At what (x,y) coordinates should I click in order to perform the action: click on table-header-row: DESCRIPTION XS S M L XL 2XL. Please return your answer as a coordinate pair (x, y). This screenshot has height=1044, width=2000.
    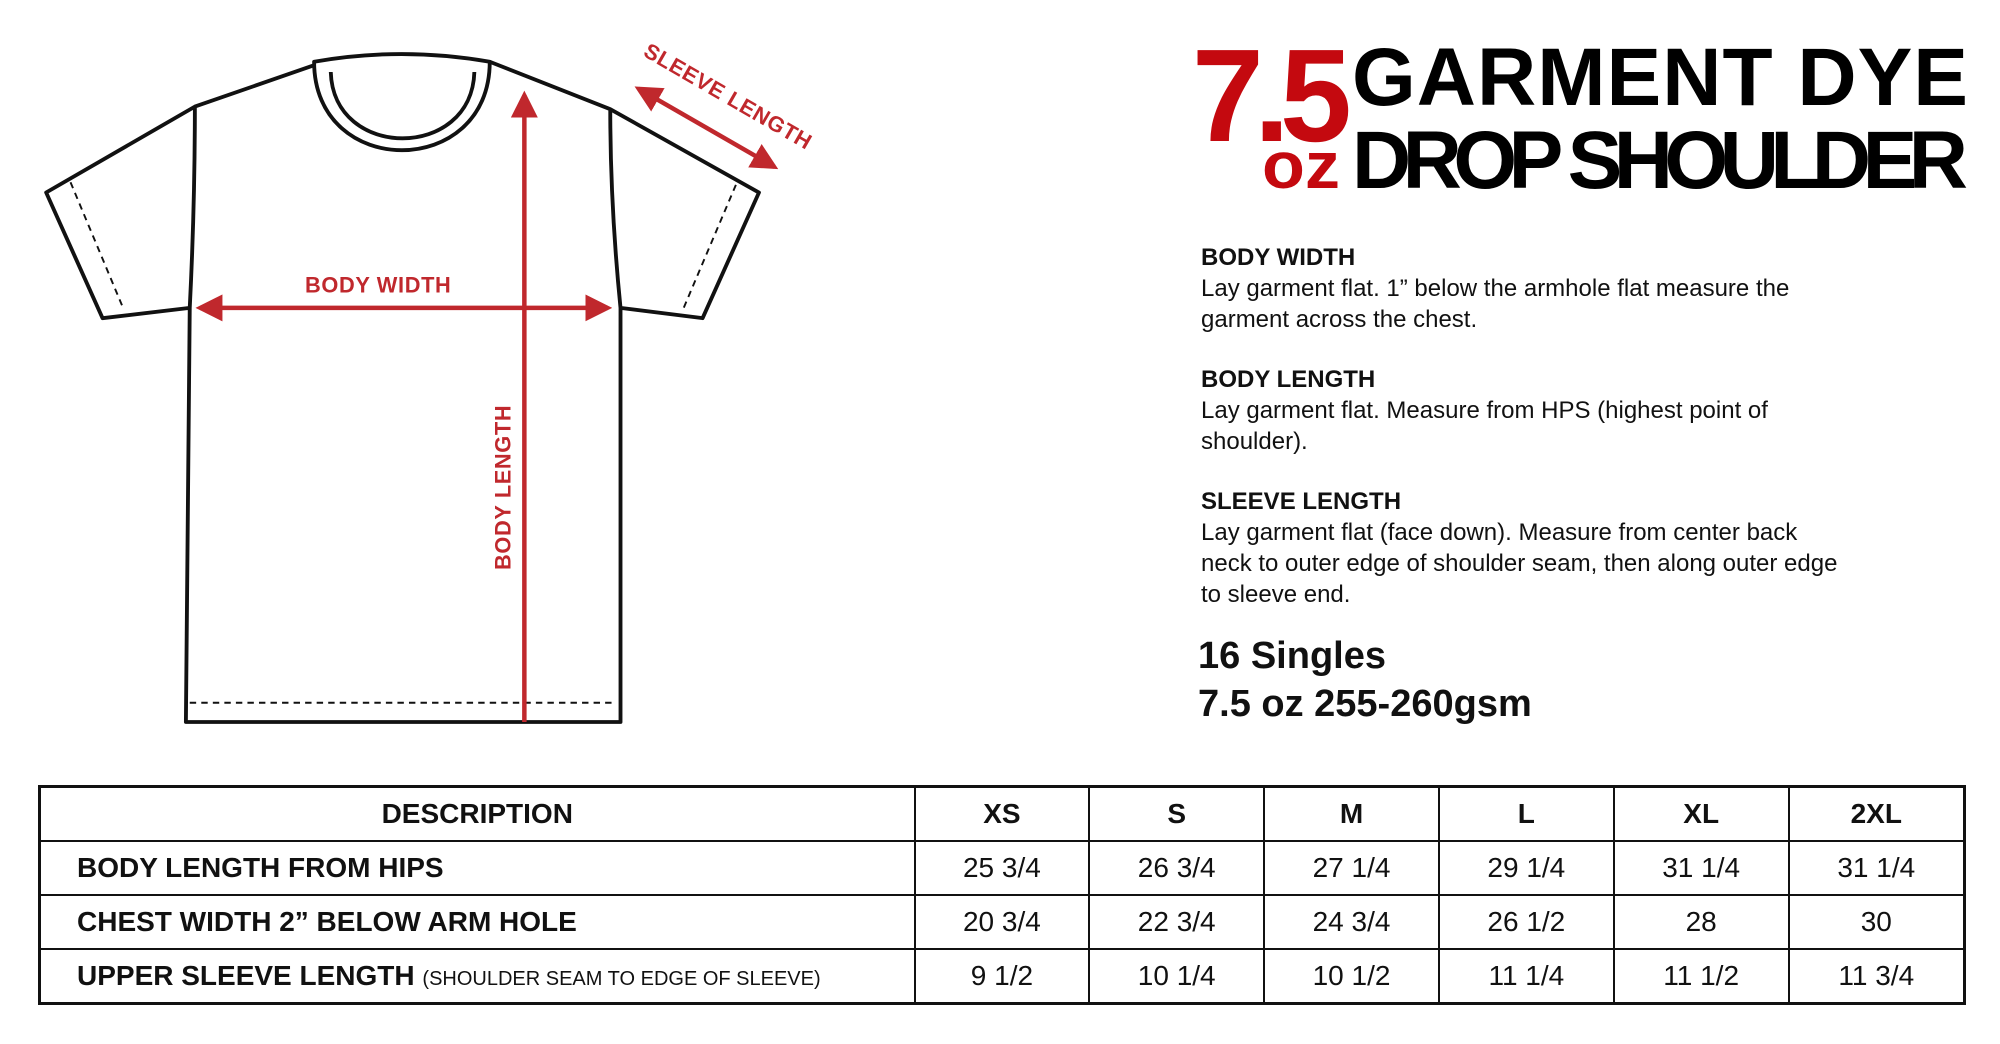
    Looking at the image, I should click on (1002, 813).